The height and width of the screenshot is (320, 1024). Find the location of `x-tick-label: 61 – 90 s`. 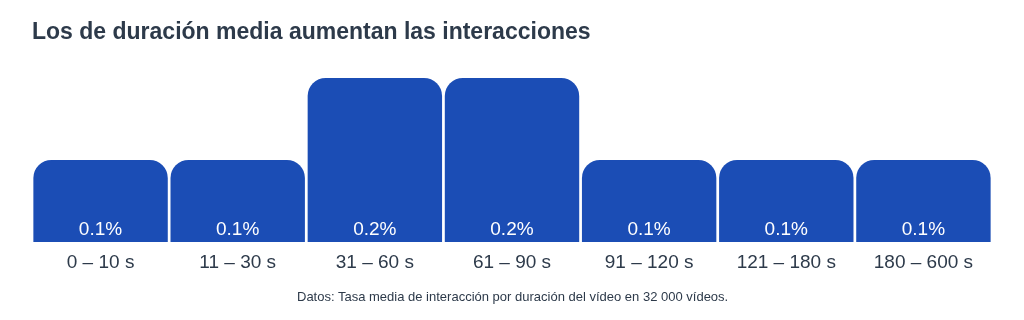

x-tick-label: 61 – 90 s is located at coordinates (512, 261).